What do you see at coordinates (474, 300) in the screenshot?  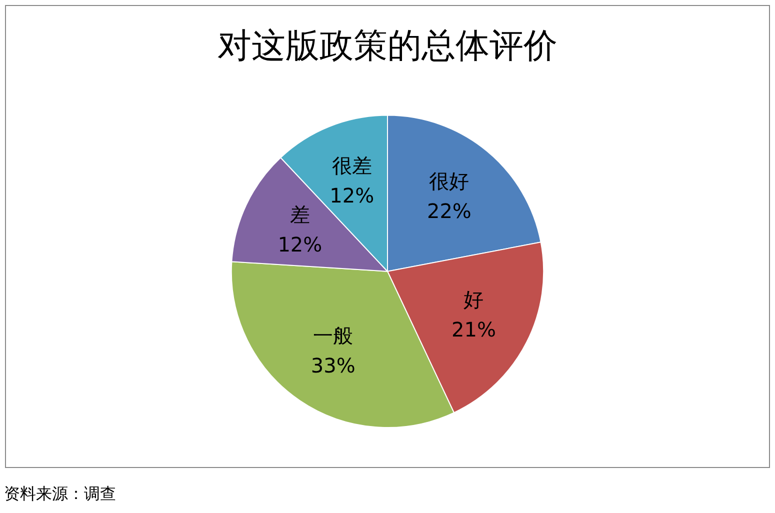 I see `slice-label: 好` at bounding box center [474, 300].